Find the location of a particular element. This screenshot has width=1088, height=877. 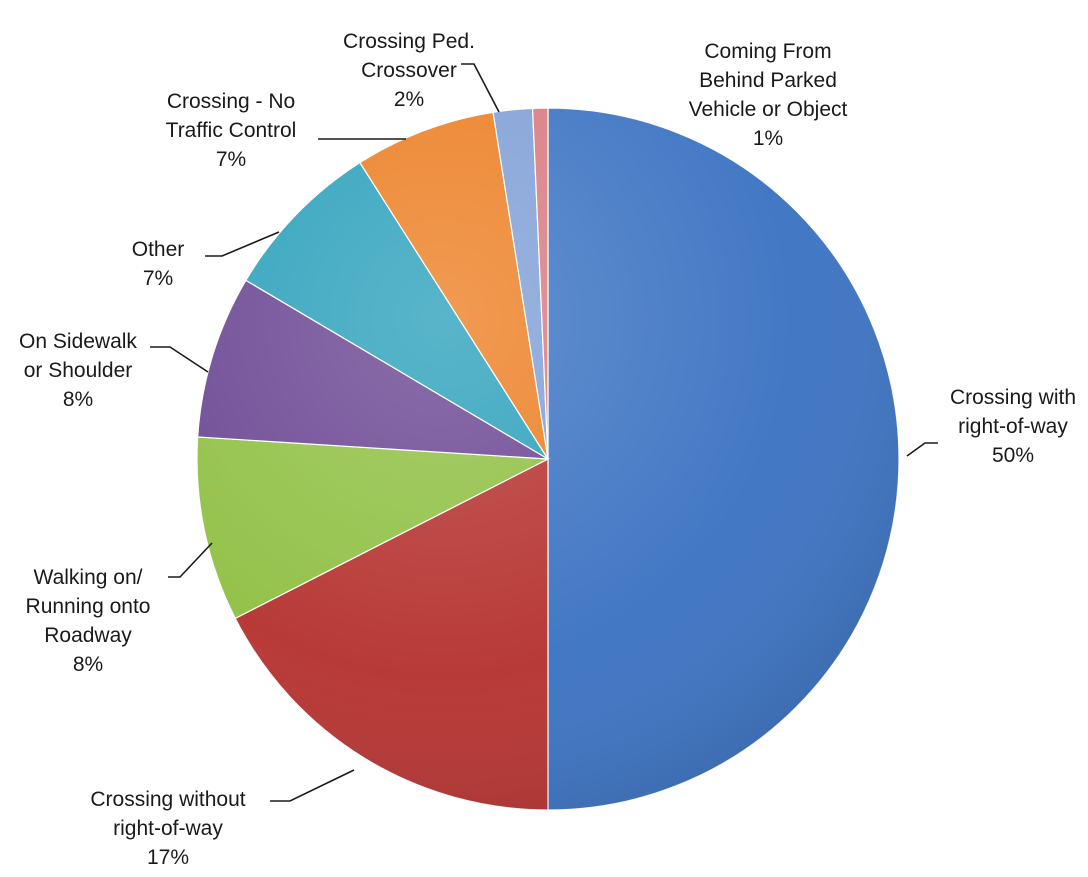

category-label: Behind Parked is located at coordinates (768, 80).